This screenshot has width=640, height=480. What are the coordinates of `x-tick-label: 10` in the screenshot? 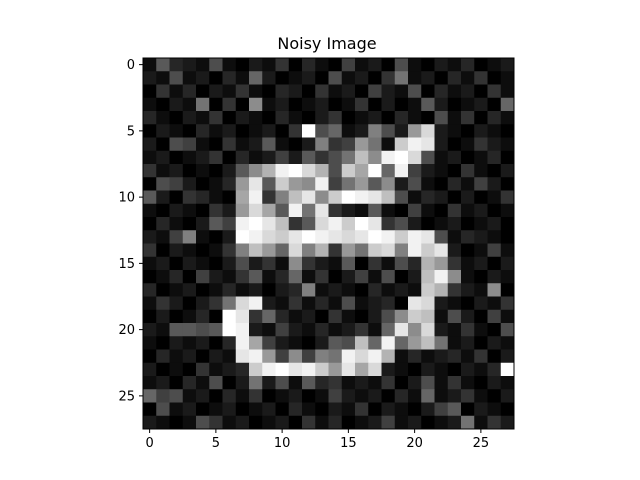 It's located at (282, 443).